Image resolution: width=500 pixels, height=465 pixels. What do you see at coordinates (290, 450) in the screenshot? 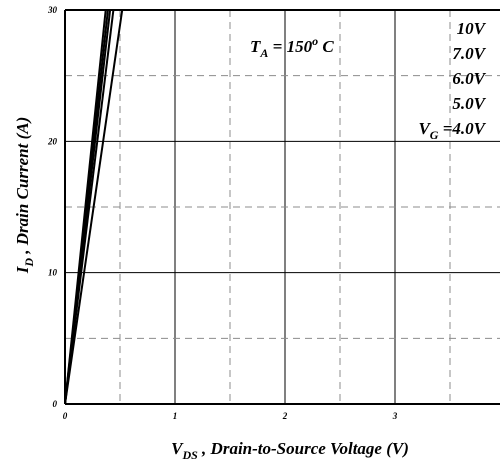
I see `x-axis-title: VDS , Drain-to-Source Voltage (V)` at bounding box center [290, 450].